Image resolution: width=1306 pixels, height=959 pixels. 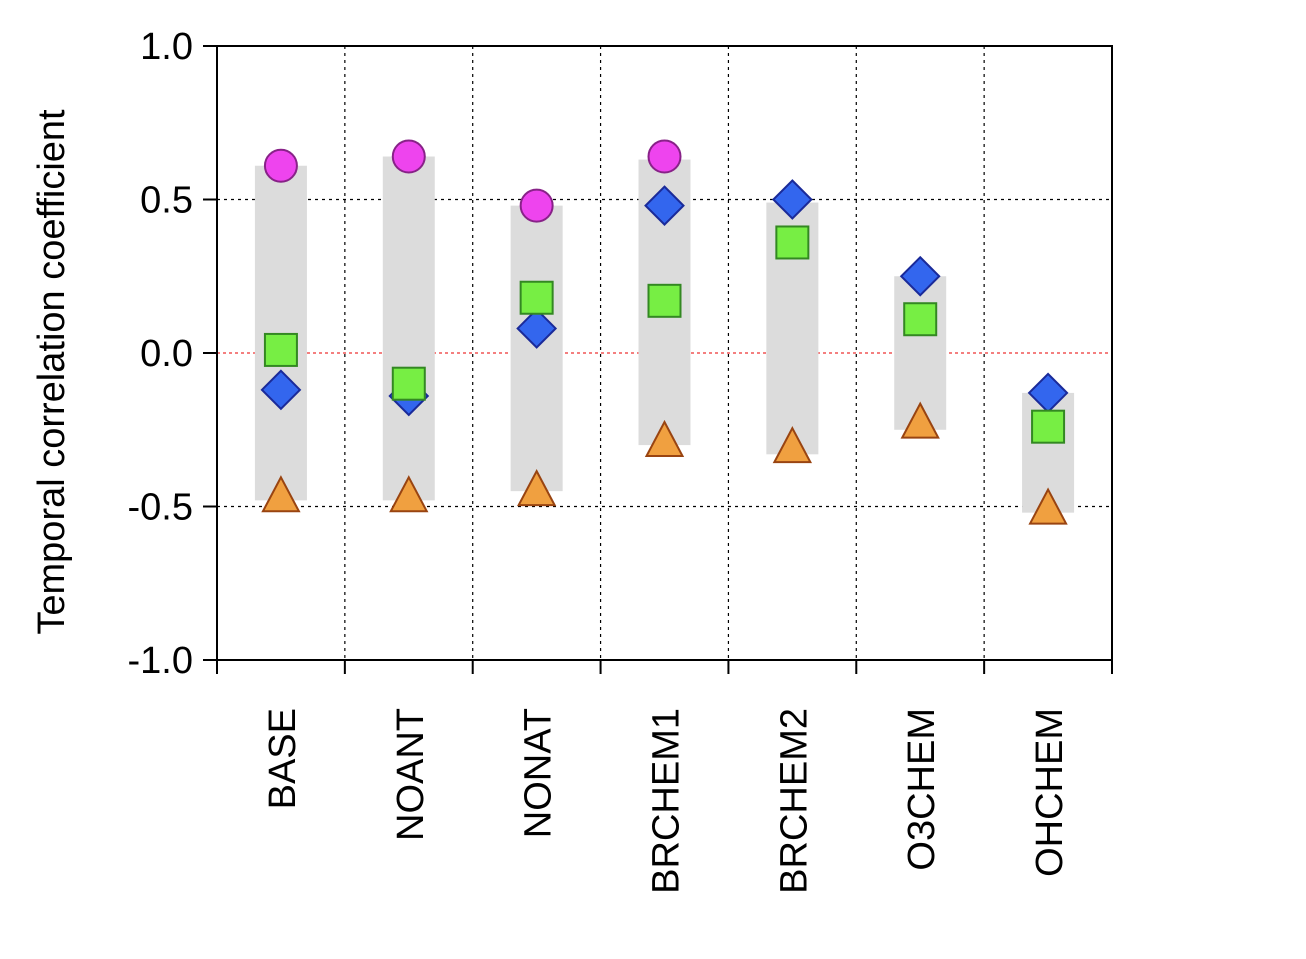 What do you see at coordinates (922, 789) in the screenshot?
I see `x-tick-label: O3CHEM` at bounding box center [922, 789].